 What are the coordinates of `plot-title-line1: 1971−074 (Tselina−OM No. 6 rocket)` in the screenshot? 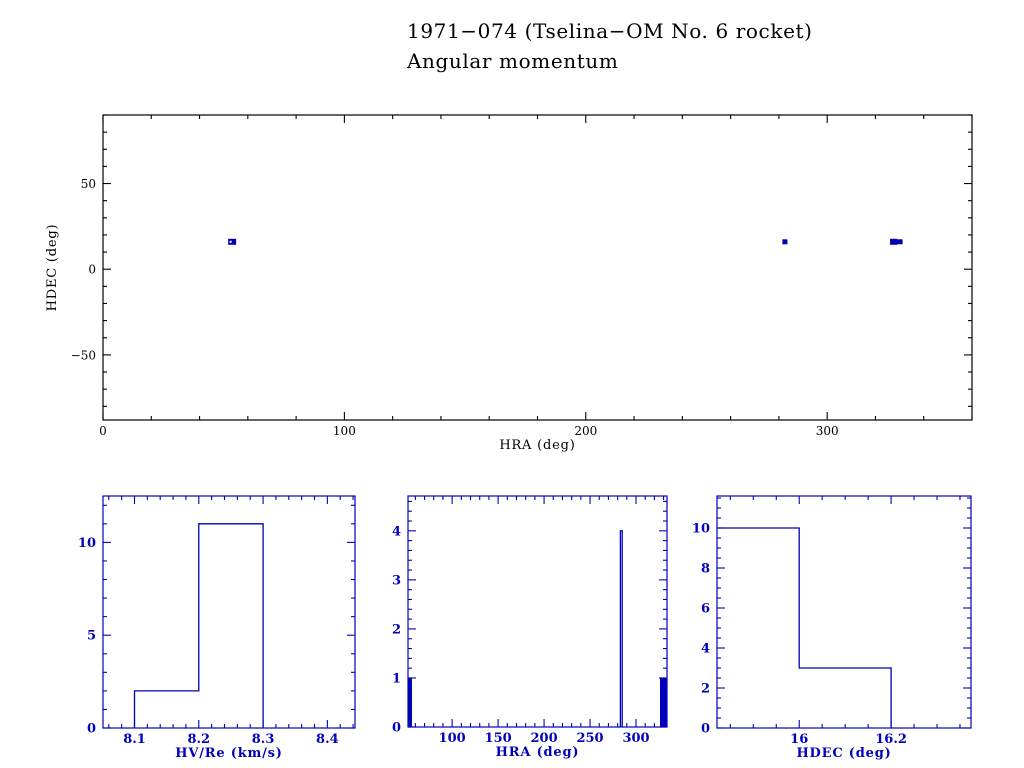 It's located at (610, 31).